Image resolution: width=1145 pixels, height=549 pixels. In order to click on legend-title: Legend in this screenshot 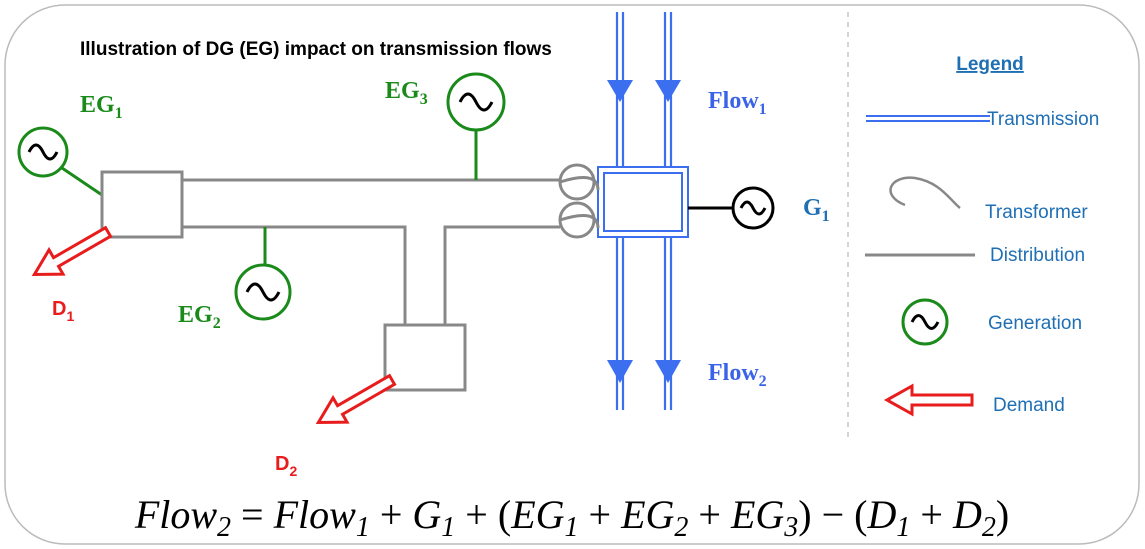, I will do `click(990, 64)`.